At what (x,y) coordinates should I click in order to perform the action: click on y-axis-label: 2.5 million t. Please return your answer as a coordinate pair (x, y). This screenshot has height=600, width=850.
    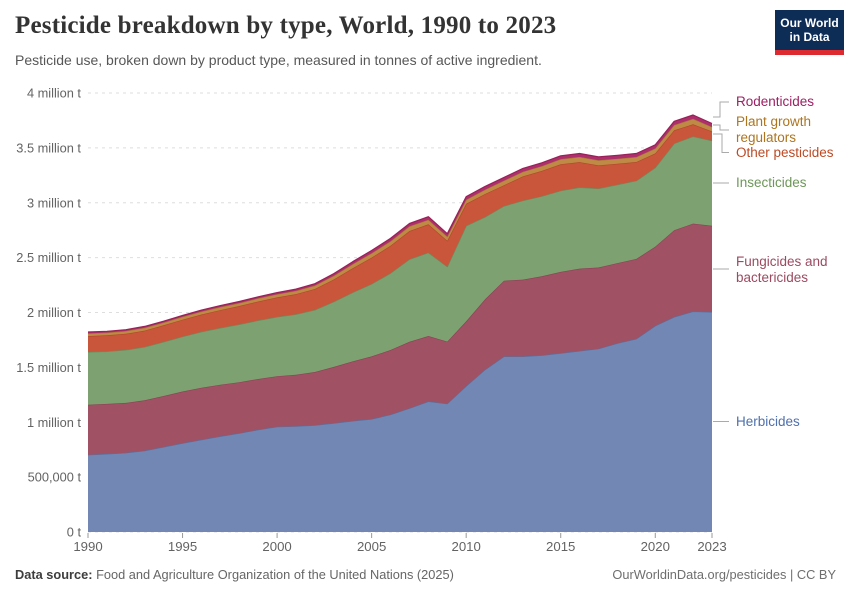
    Looking at the image, I should click on (48, 257).